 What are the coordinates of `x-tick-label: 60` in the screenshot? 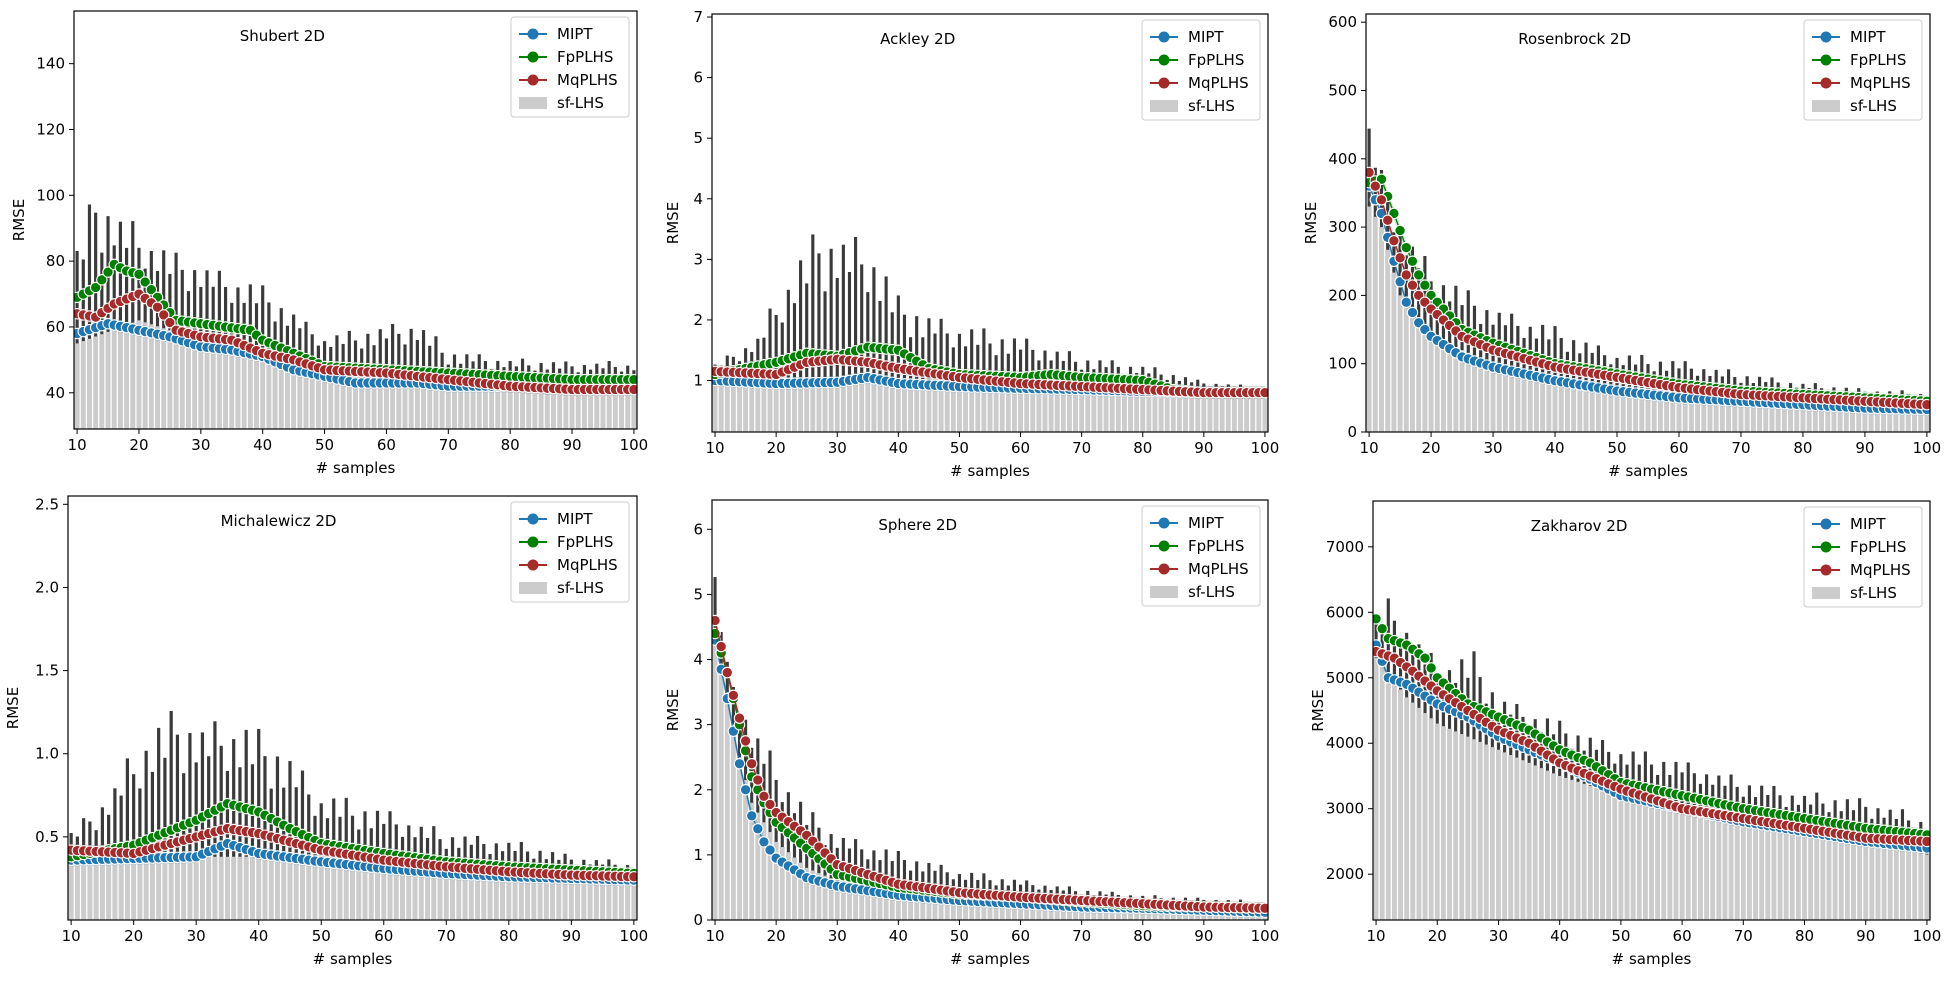 It's located at (1020, 448).